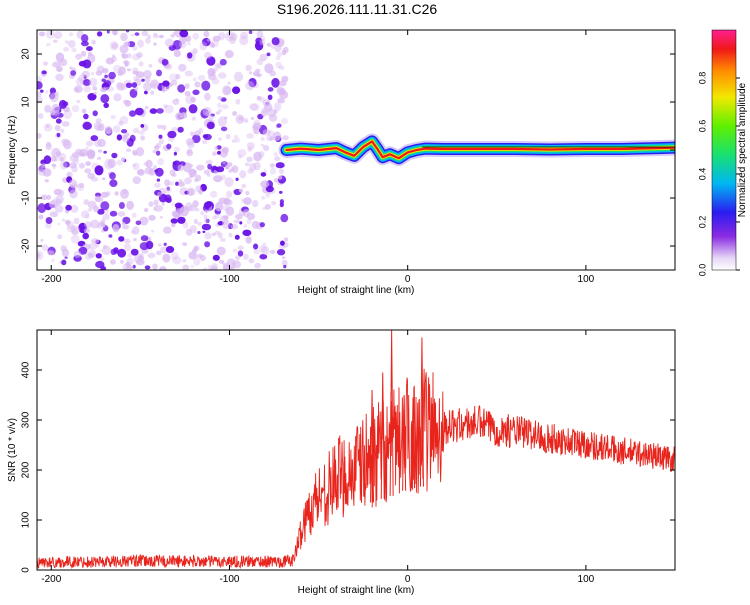  Describe the element at coordinates (702, 78) in the screenshot. I see `colorbar-tick-label: 0.8` at that location.